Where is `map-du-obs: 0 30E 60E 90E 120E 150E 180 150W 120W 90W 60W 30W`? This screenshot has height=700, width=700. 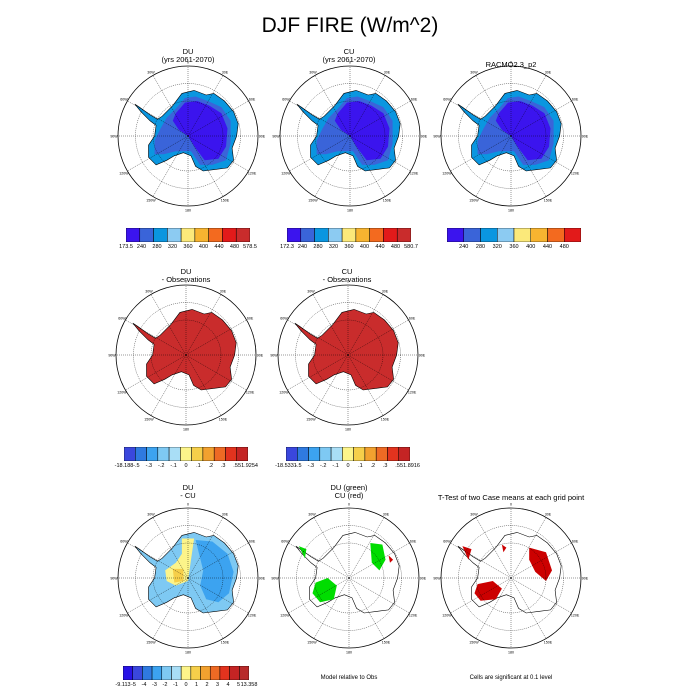 map-du-obs: 0 30E 60E 90E 120E 150E 180 150W 120W 90W 60W 30W is located at coordinates (185, 356).